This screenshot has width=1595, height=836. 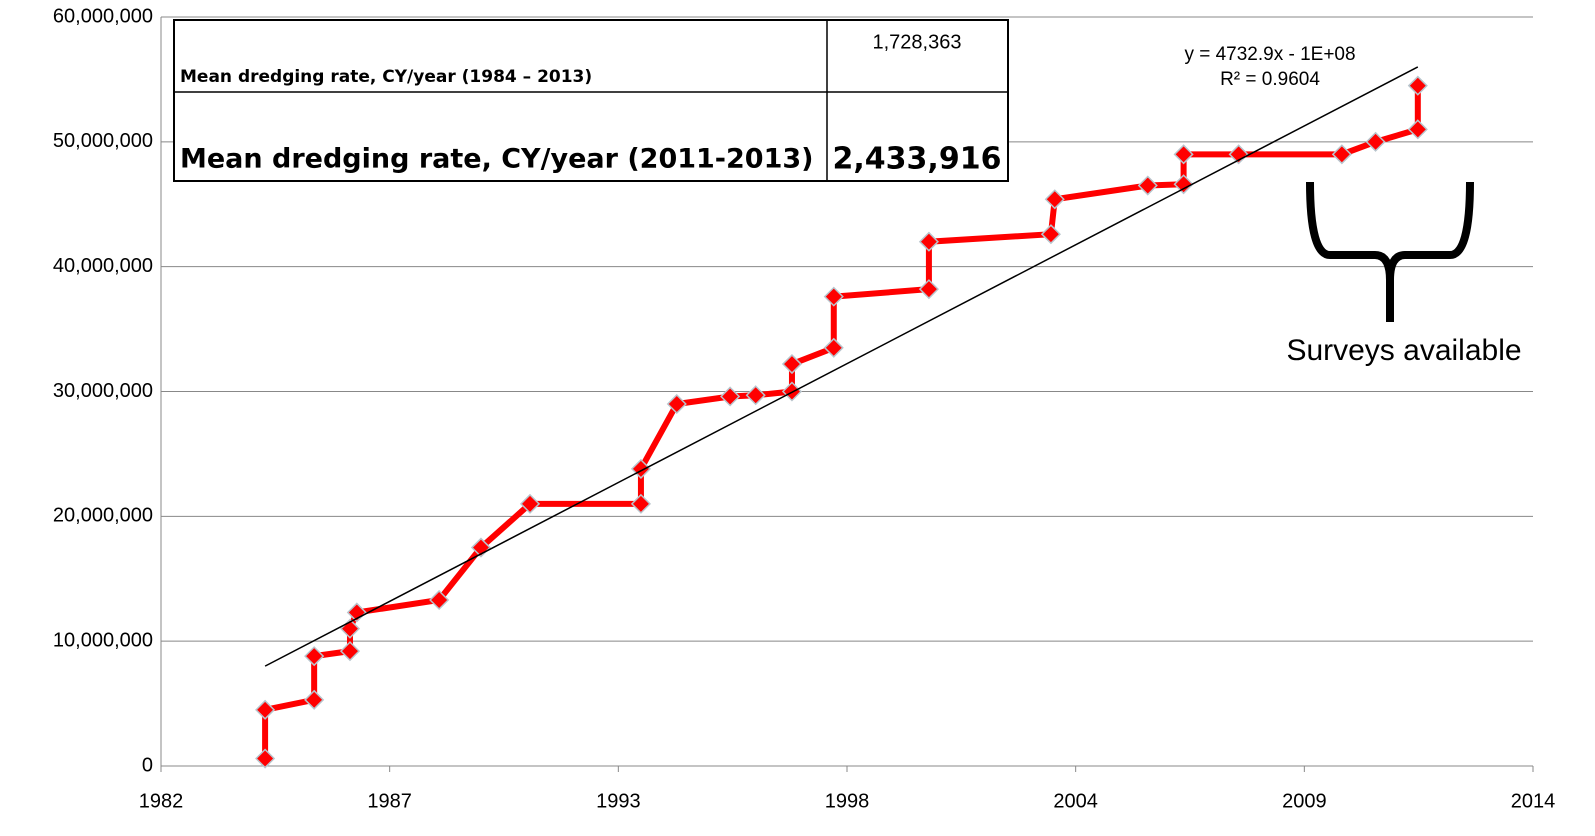 I want to click on x-tick-label: 2009, so click(x=1304, y=801).